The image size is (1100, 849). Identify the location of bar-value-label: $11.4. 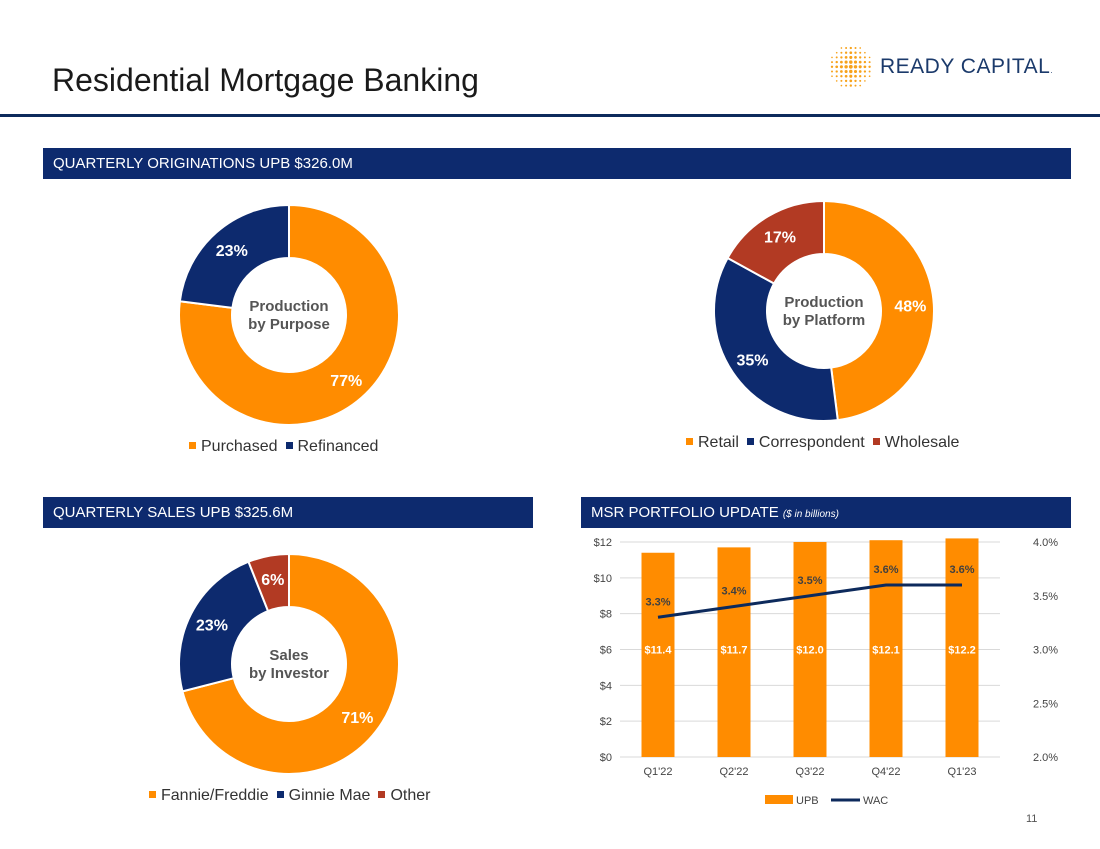
(659, 651).